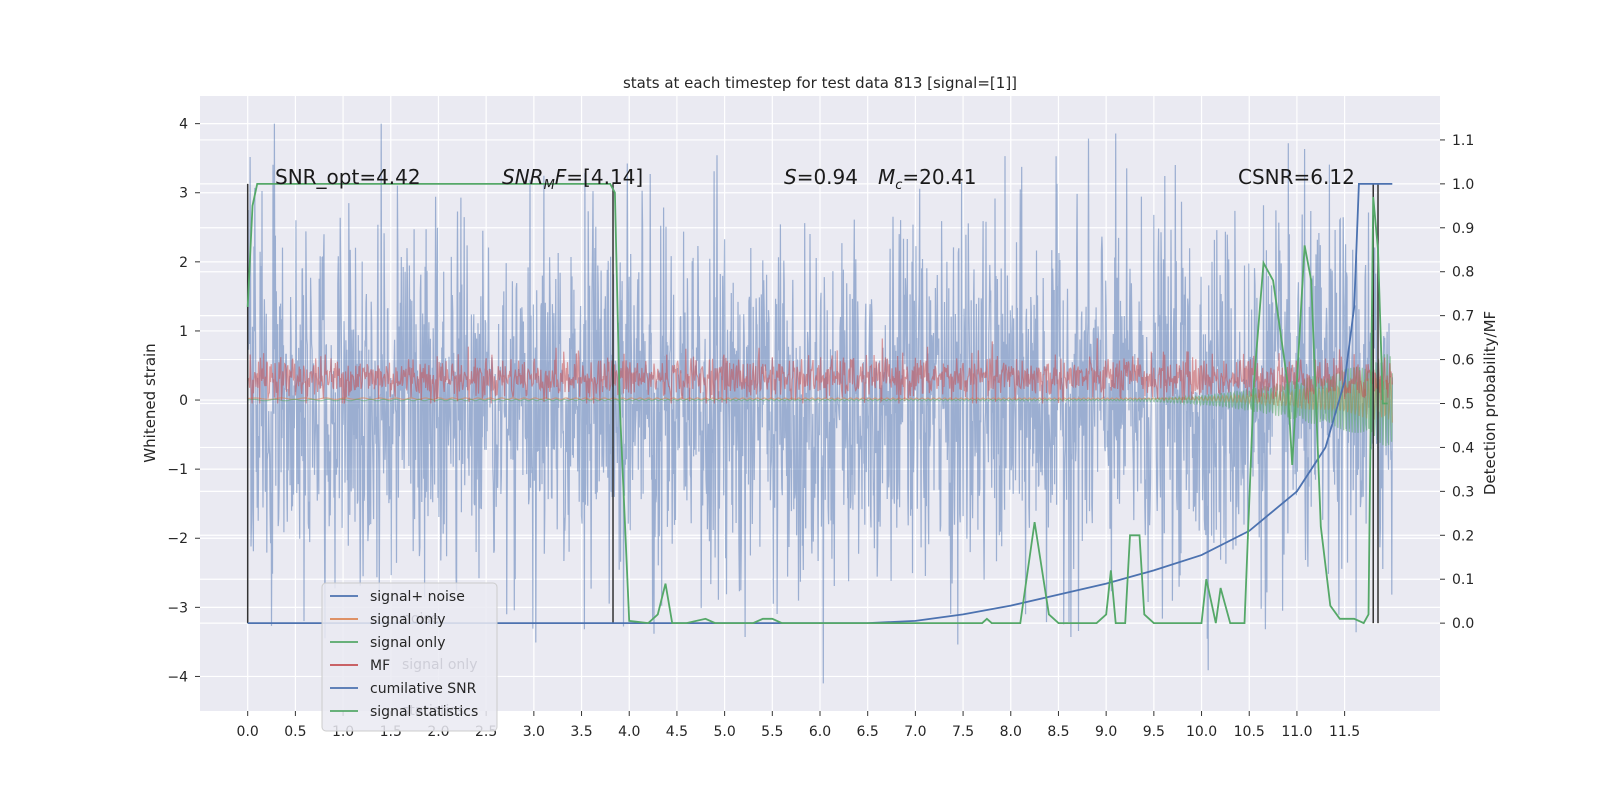  Describe the element at coordinates (348, 177) in the screenshot. I see `annotation-snr-opt: SNR_opt=4.42` at that location.